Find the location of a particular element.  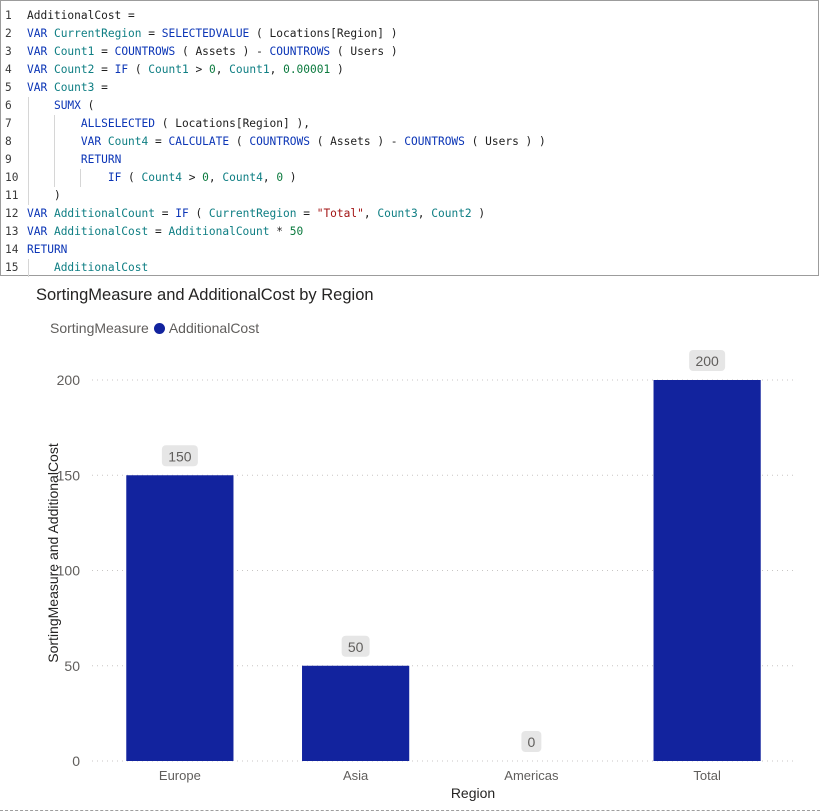

code-line: 7 ALLSELECTED ( Locations[Region] ), is located at coordinates (408, 124).